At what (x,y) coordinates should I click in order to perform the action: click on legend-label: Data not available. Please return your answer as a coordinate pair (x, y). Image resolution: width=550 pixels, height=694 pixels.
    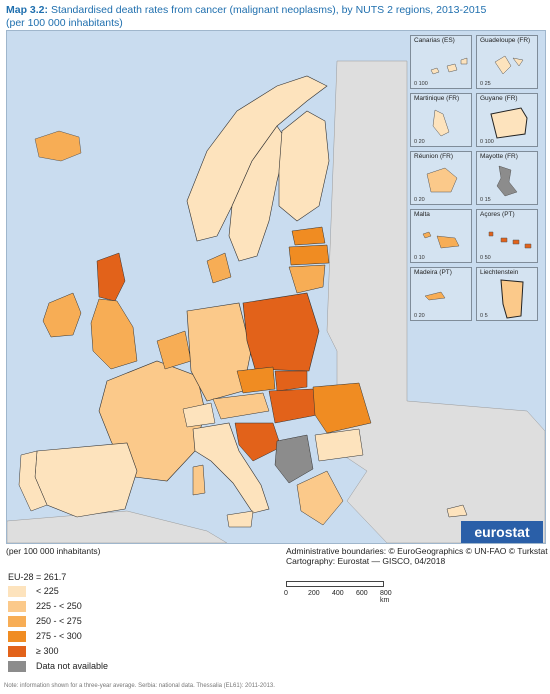
    Looking at the image, I should click on (72, 666).